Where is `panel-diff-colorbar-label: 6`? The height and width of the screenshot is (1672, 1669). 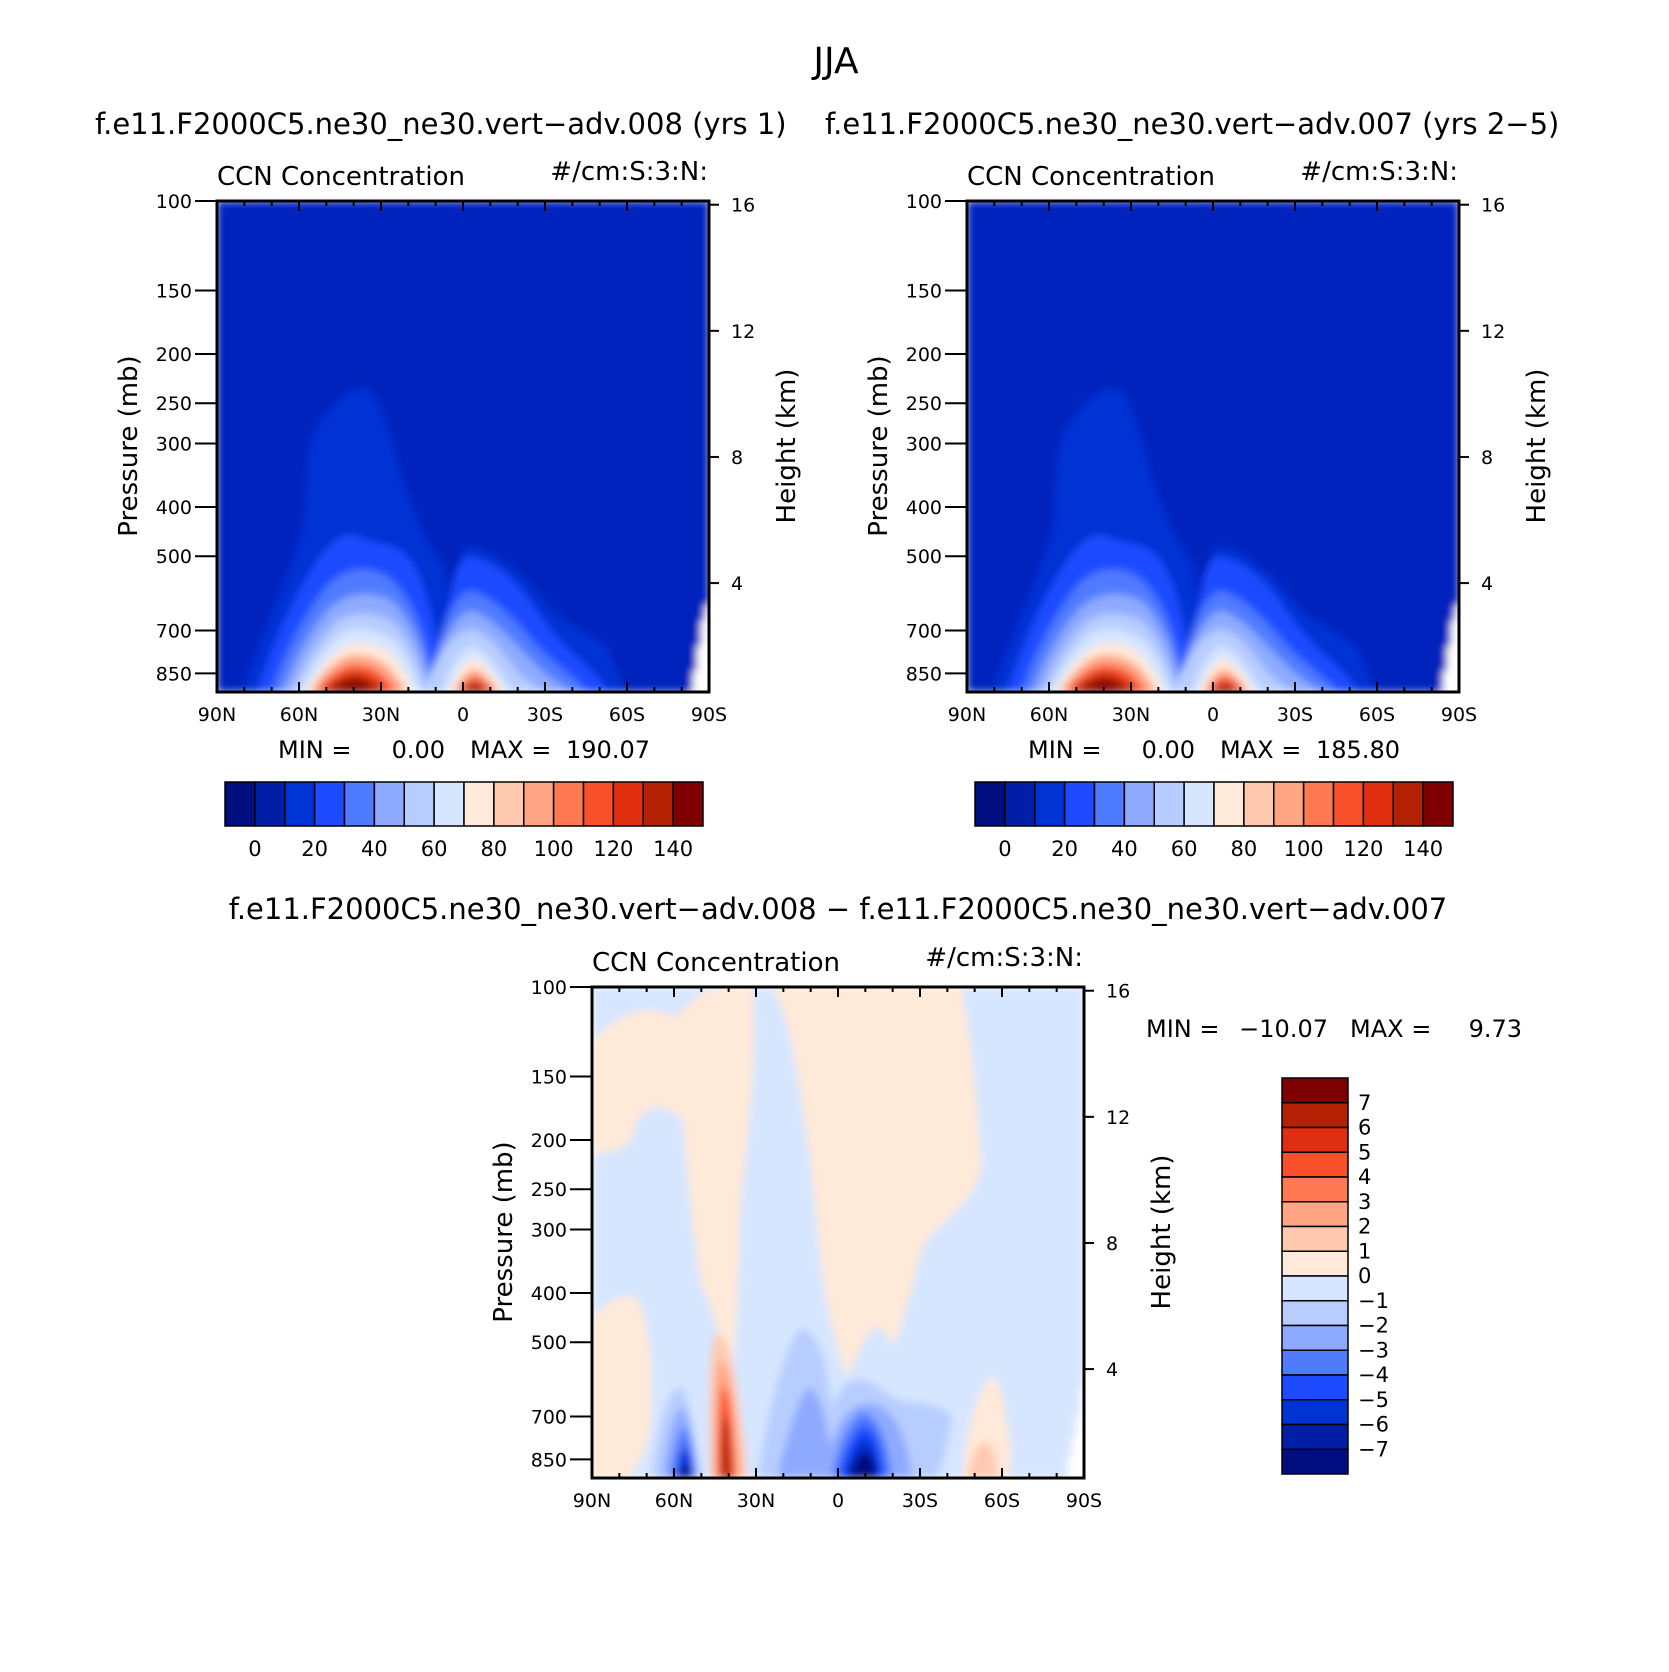
panel-diff-colorbar-label: 6 is located at coordinates (1364, 1128).